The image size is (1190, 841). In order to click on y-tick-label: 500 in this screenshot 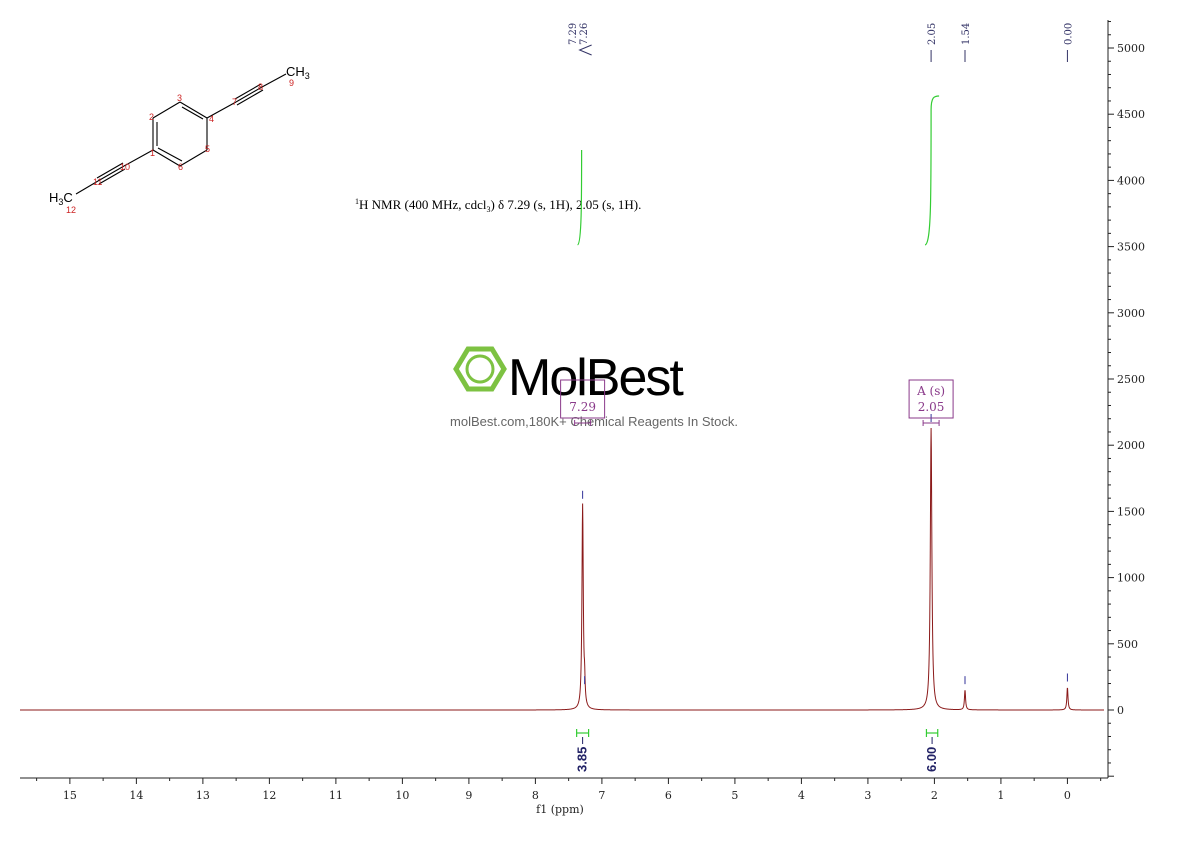, I will do `click(1127, 644)`.